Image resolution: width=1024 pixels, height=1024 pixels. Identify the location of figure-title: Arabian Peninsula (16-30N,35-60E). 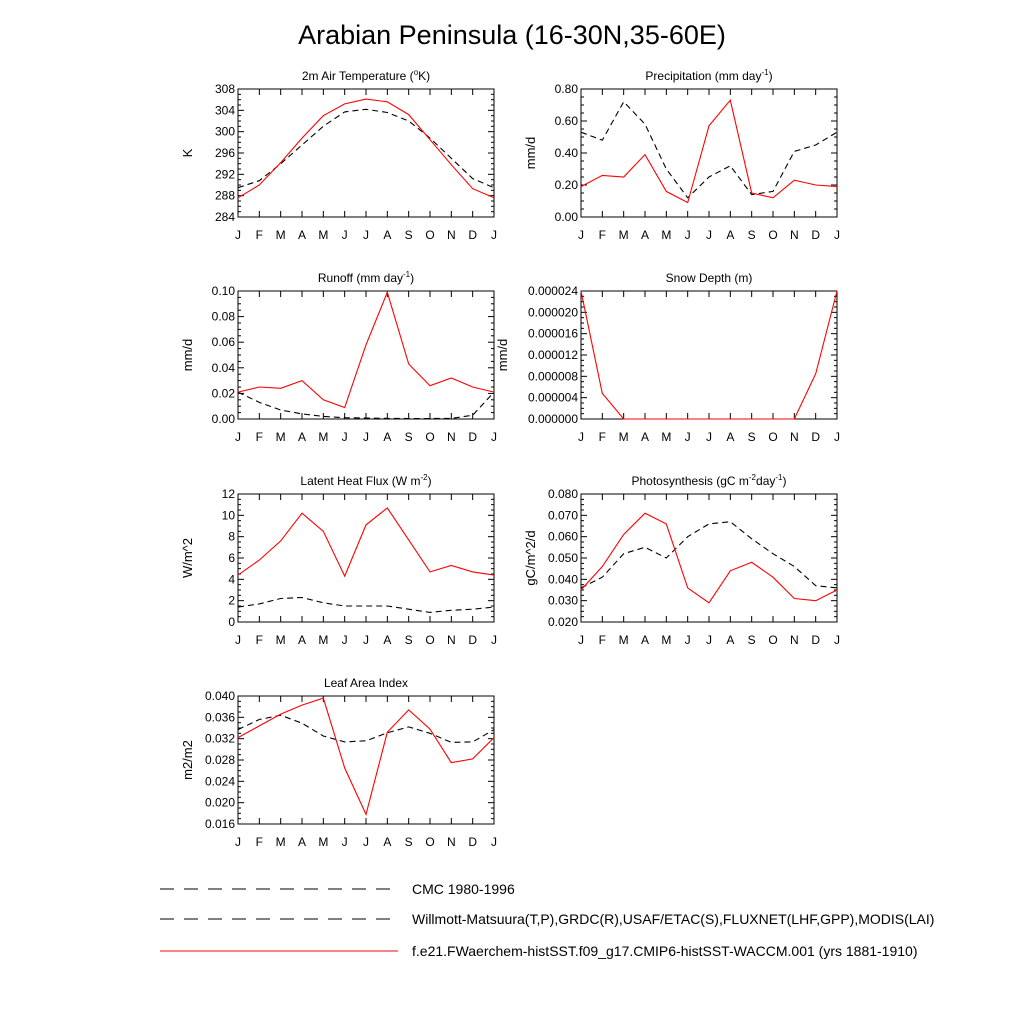
(512, 35).